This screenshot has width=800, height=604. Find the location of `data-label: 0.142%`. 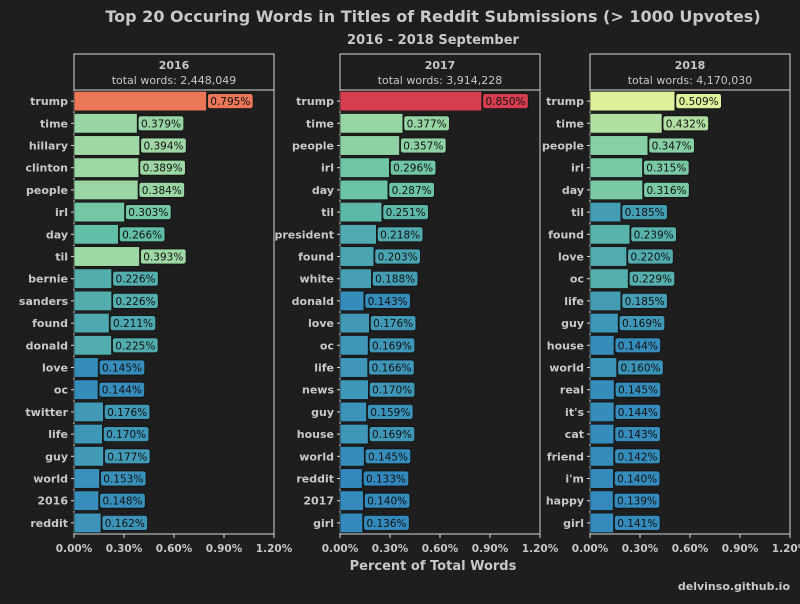

data-label: 0.142% is located at coordinates (637, 457).